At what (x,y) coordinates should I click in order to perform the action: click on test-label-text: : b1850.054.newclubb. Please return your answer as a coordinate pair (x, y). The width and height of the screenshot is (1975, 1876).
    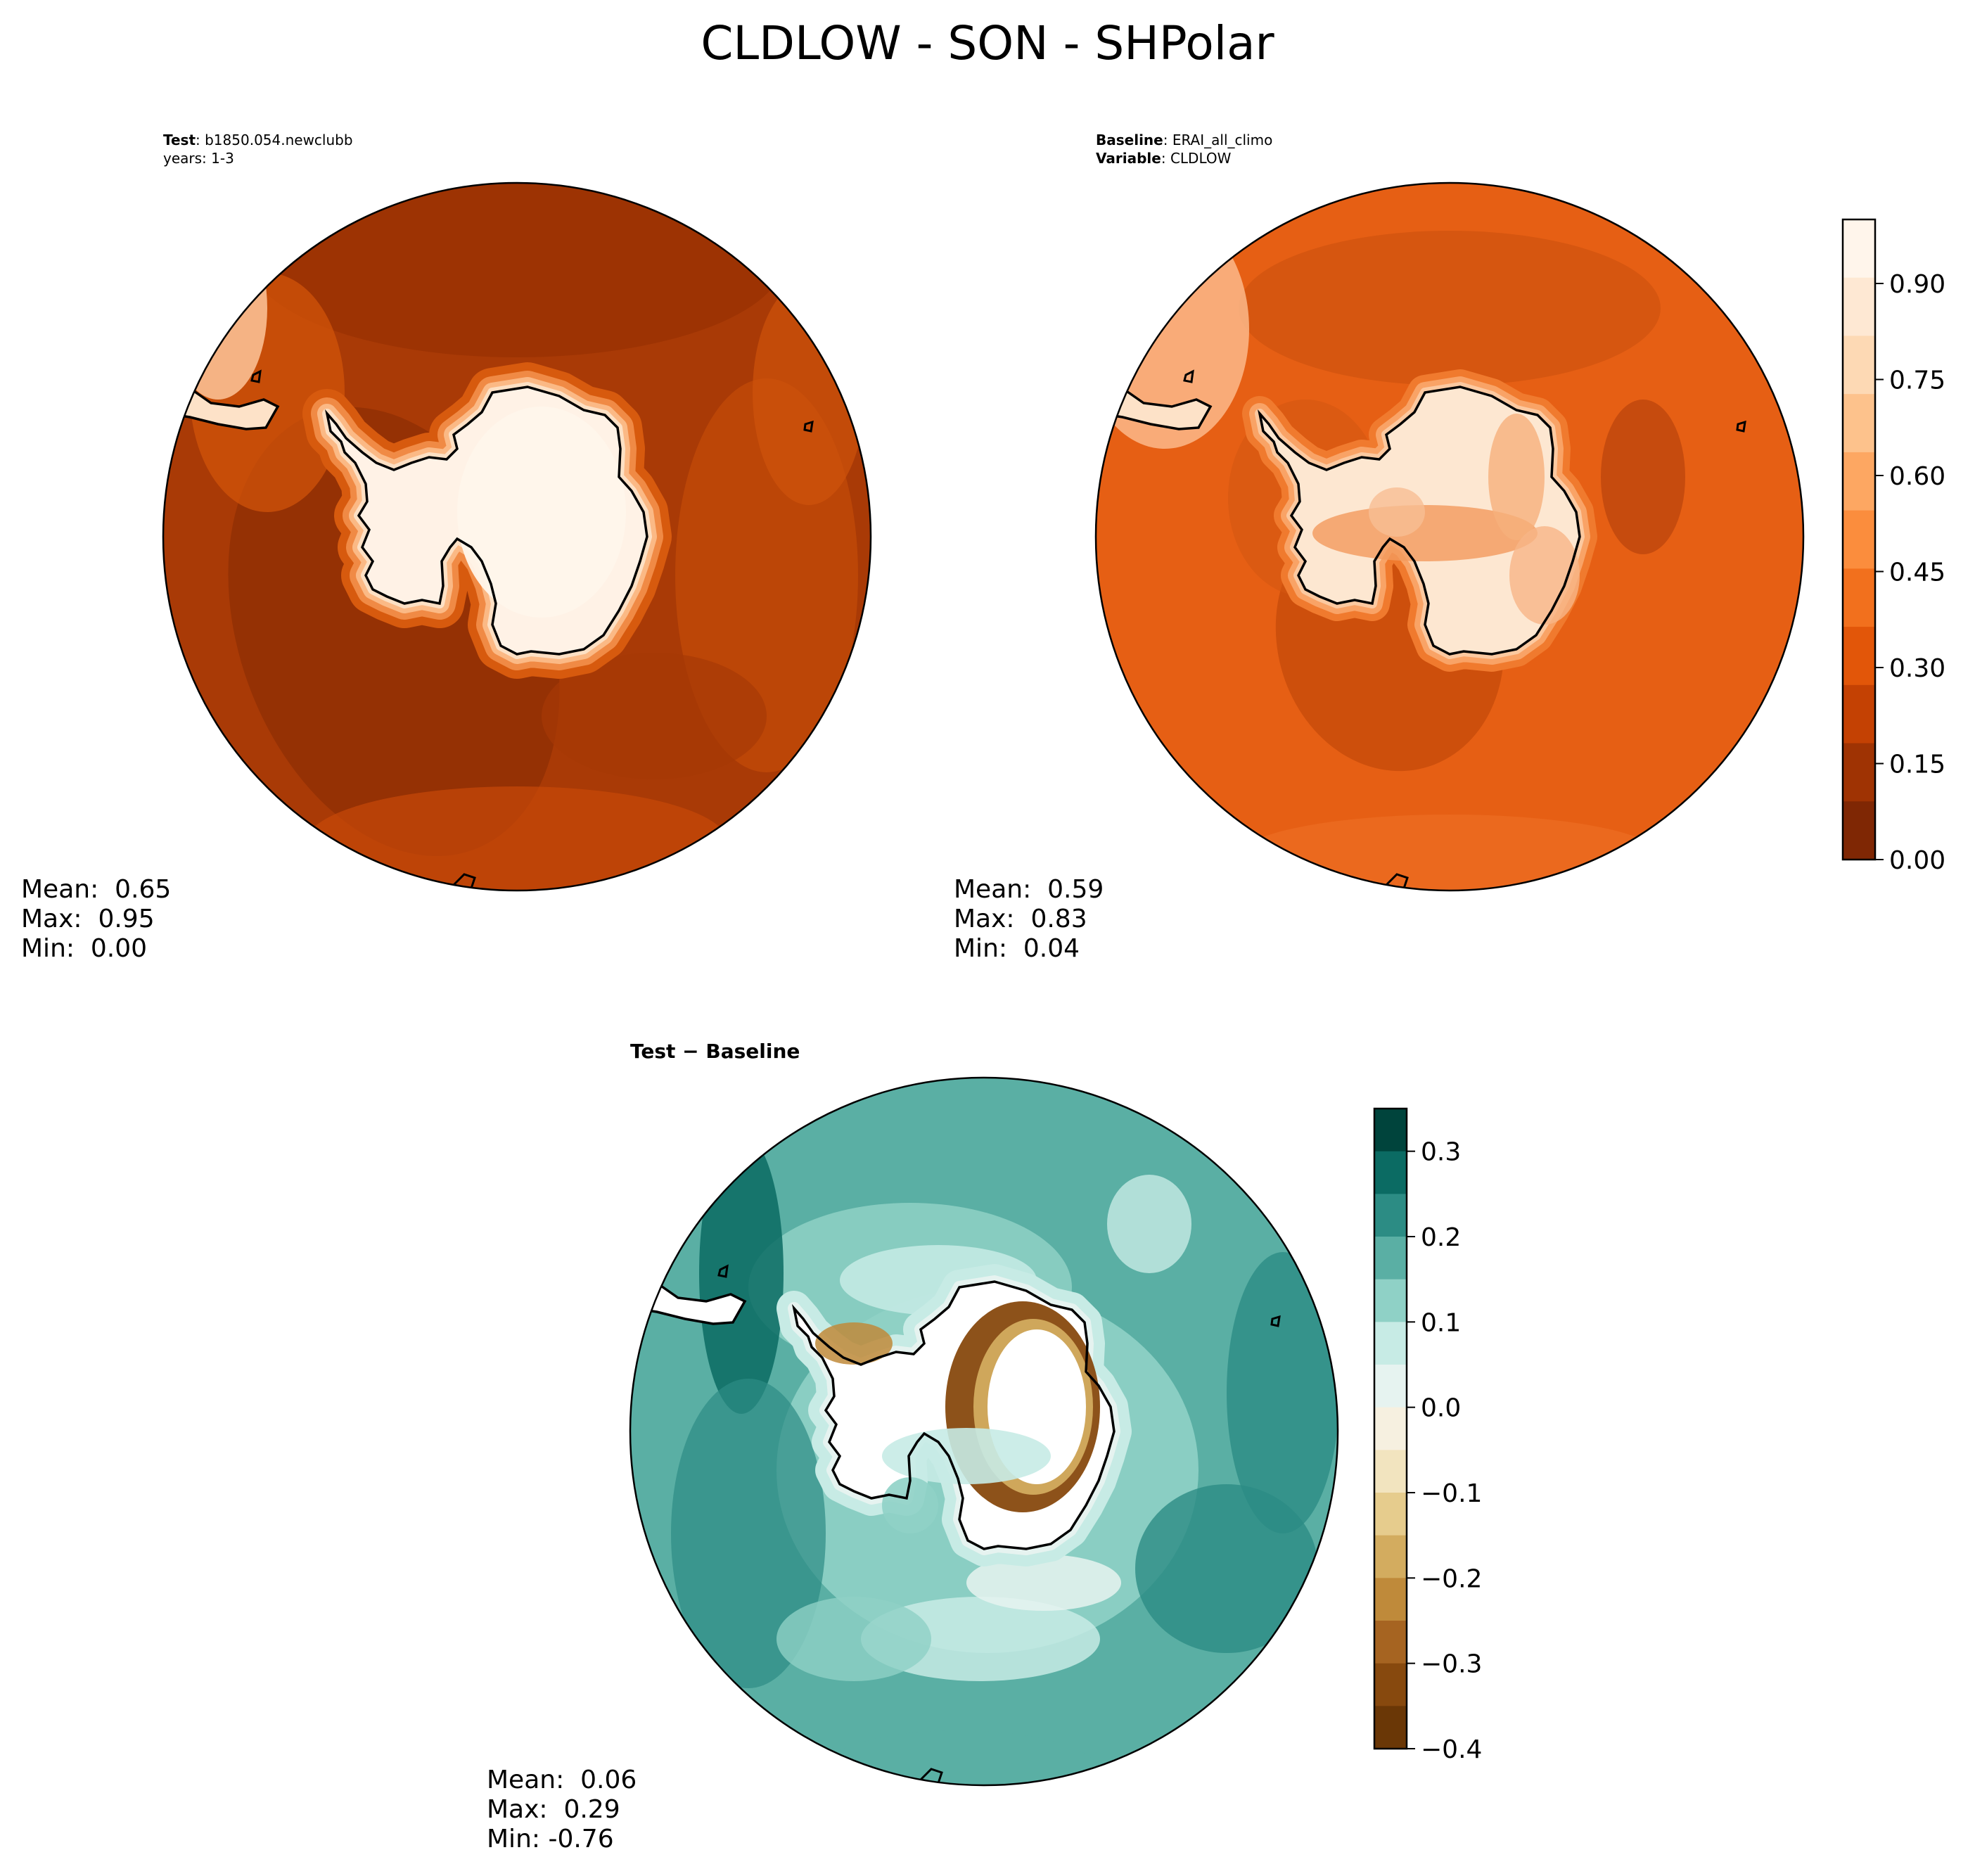
    Looking at the image, I should click on (274, 140).